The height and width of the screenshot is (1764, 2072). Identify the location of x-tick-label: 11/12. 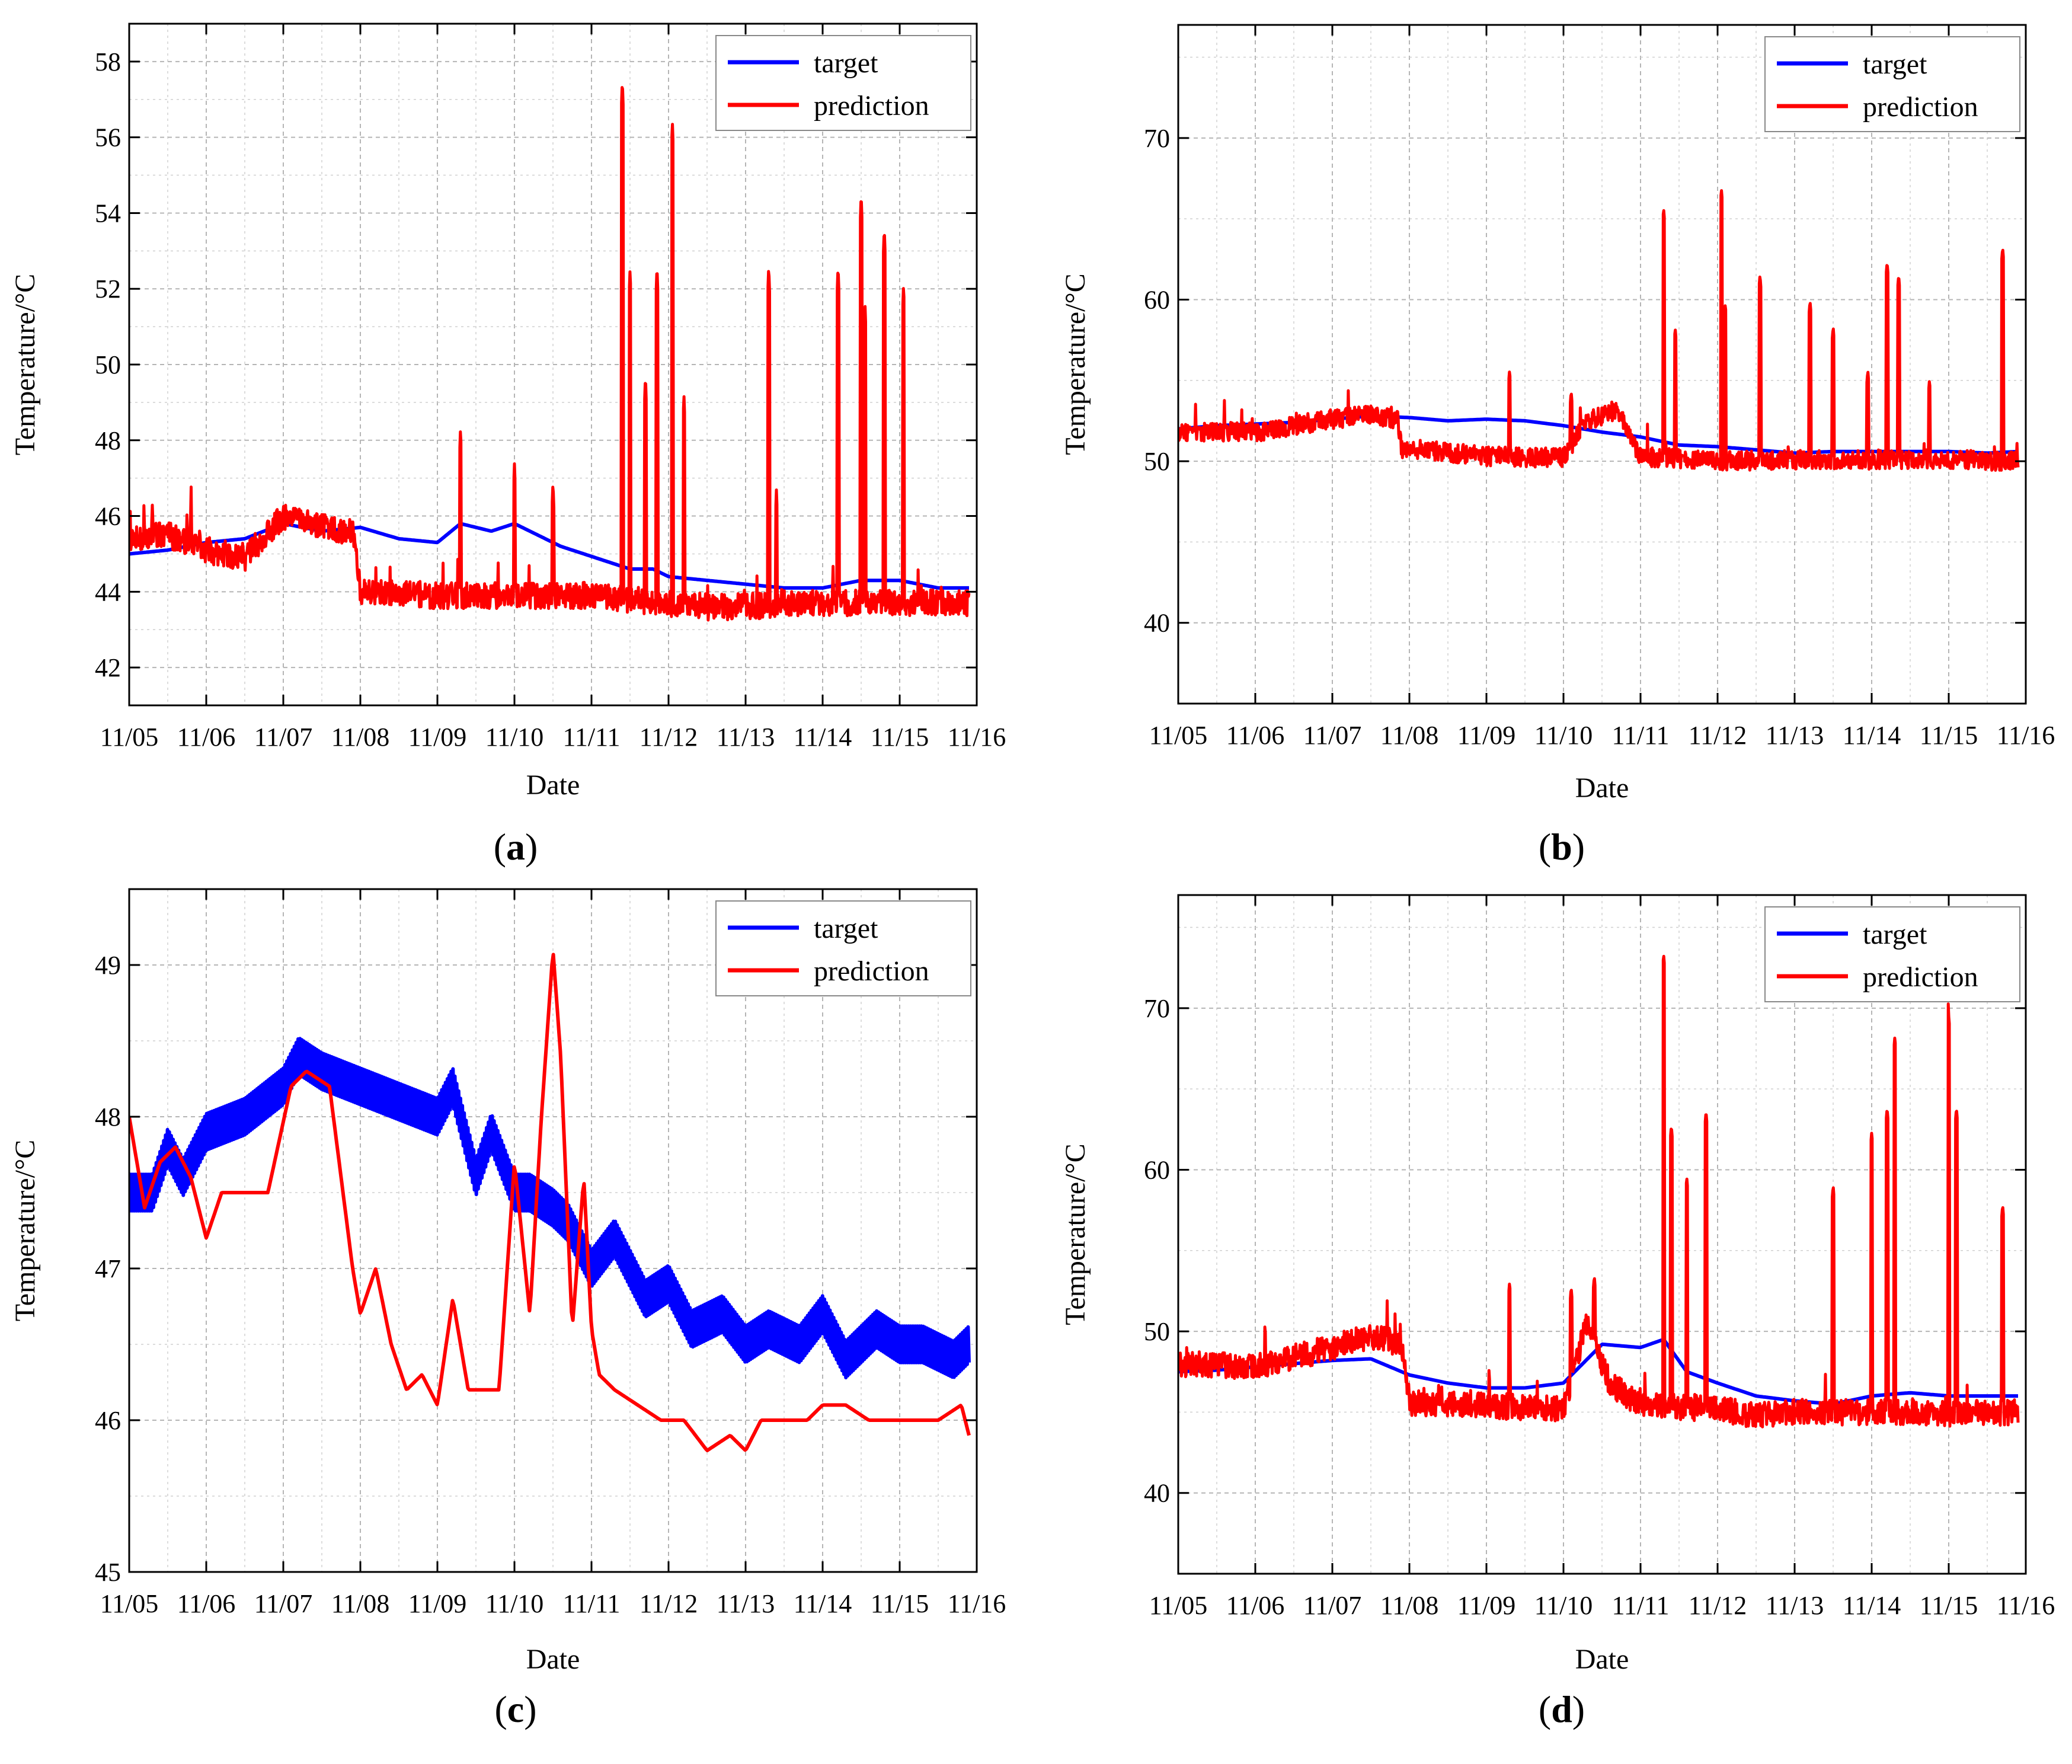
(1718, 735).